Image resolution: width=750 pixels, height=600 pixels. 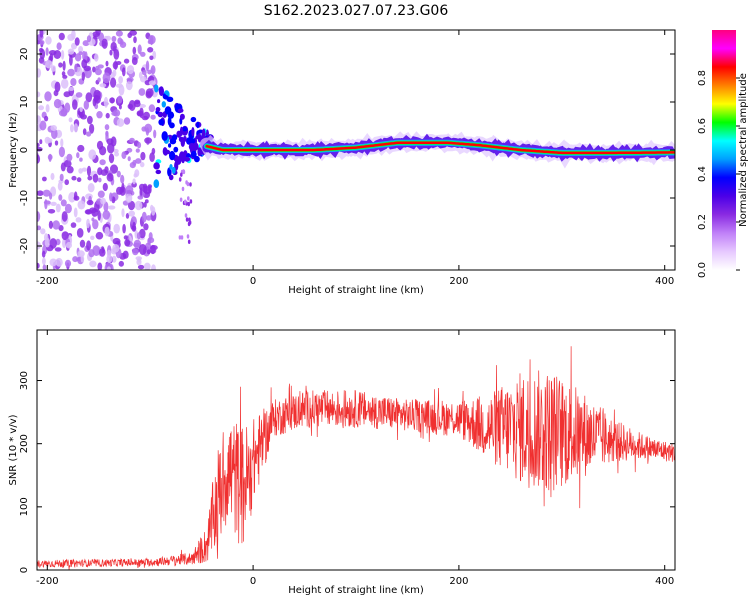 I want to click on y-tick-label: 200, so click(x=24, y=443).